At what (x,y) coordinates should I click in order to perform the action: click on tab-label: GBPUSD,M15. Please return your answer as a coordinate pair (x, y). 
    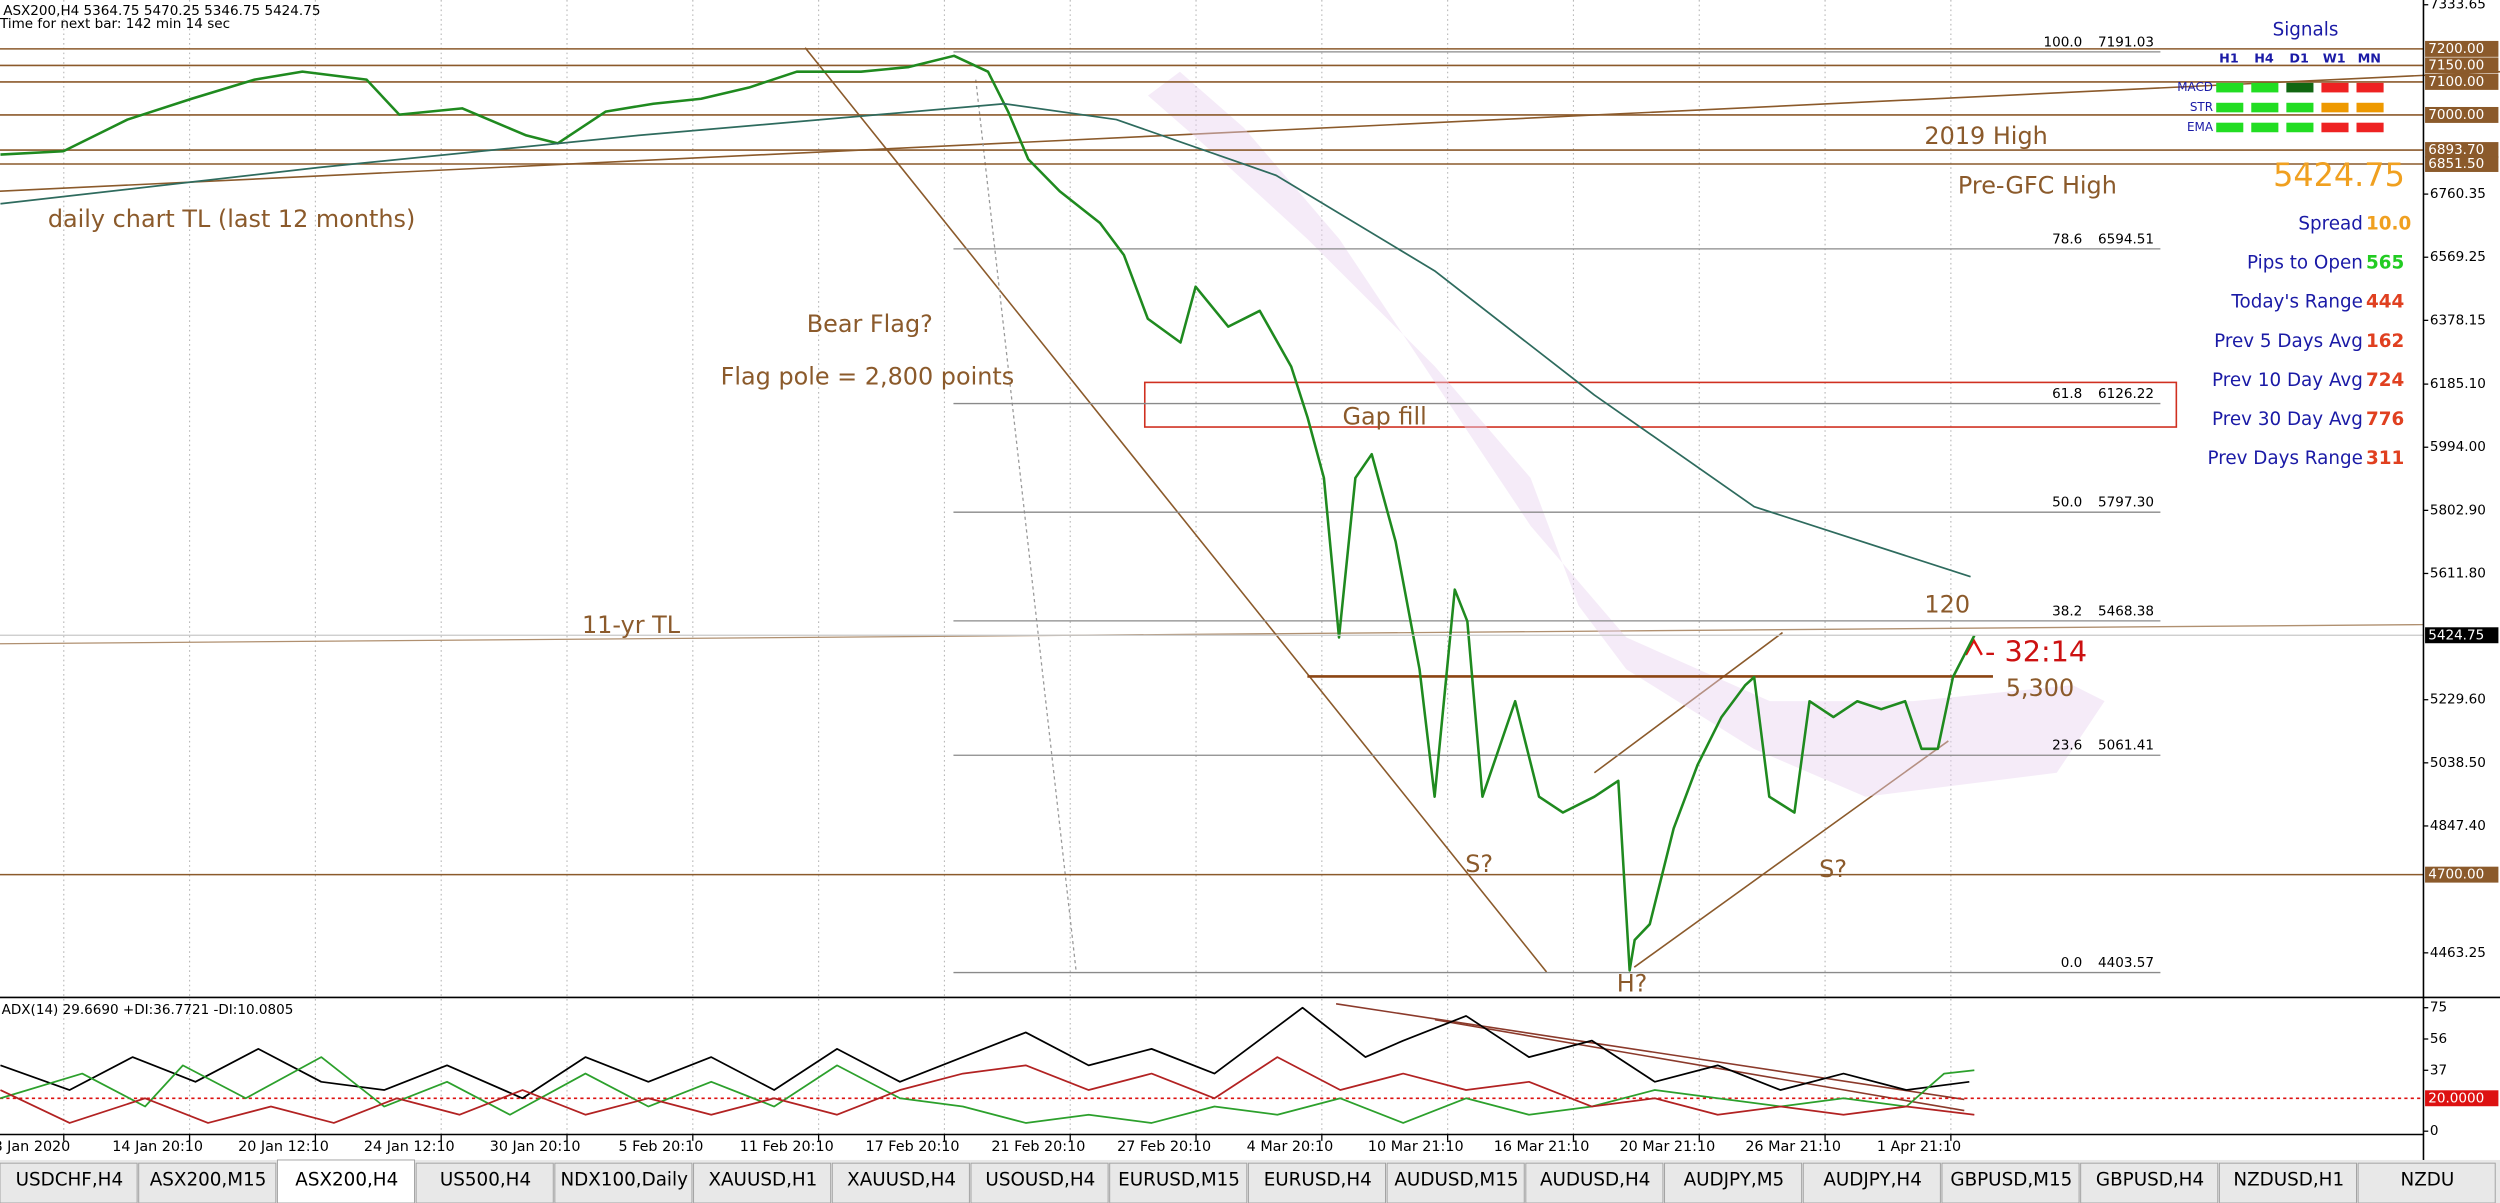
    Looking at the image, I should click on (2011, 1180).